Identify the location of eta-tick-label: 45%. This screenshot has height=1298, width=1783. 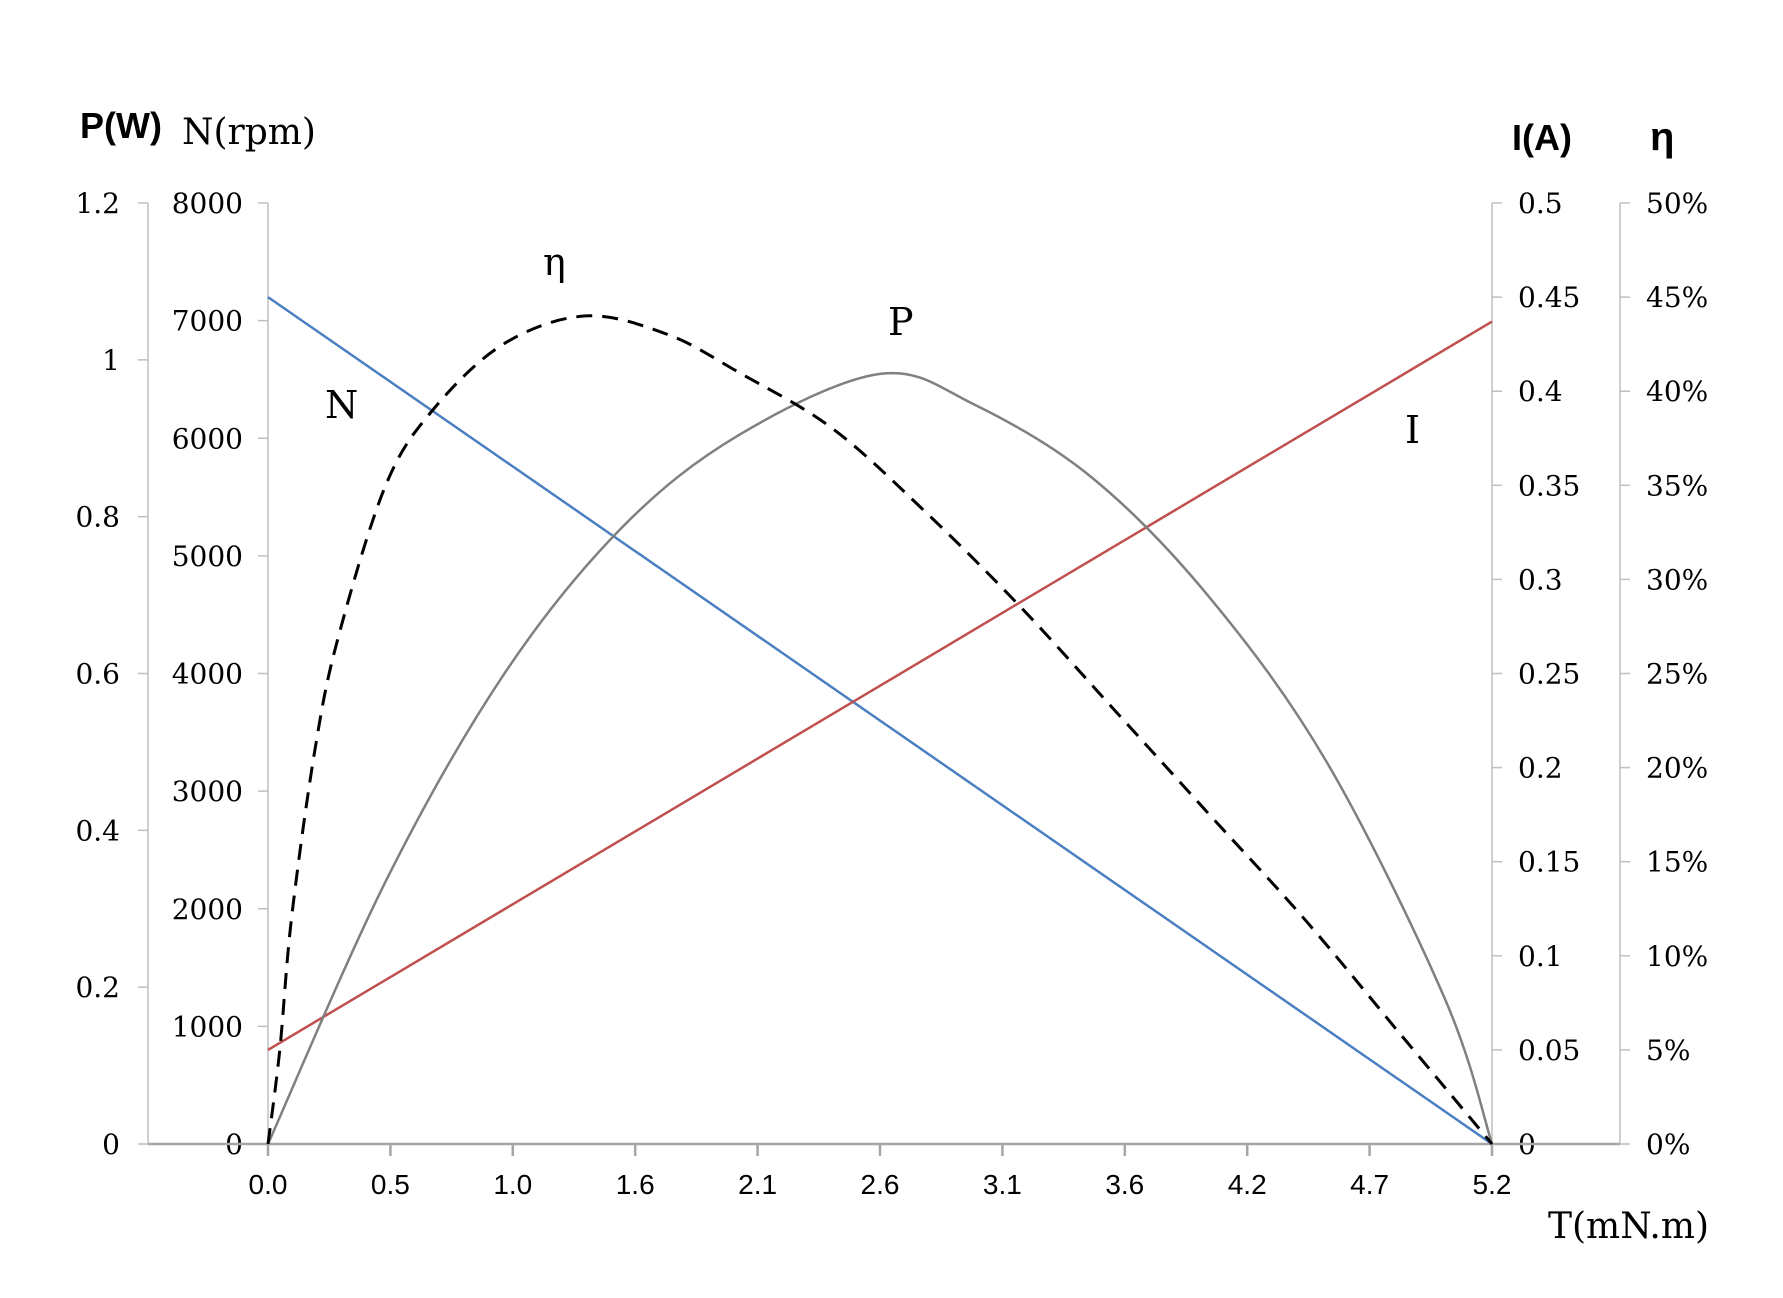
(1677, 297).